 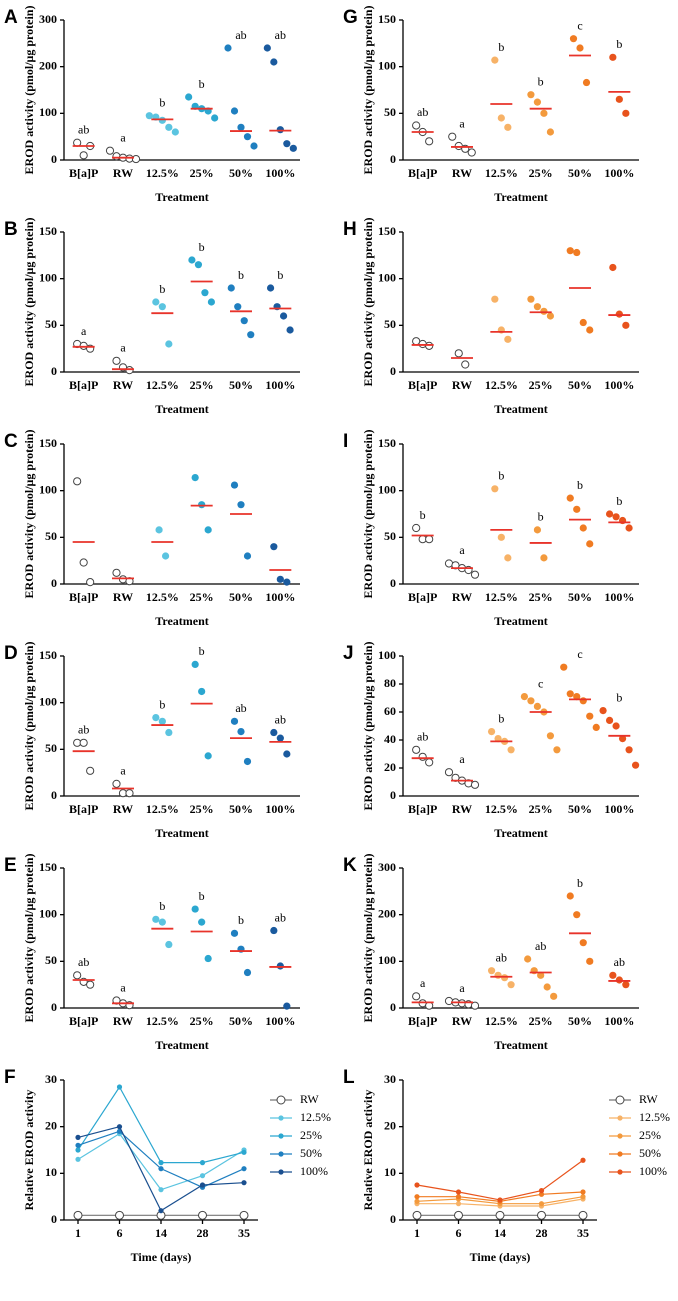 I want to click on legend-label: 25%, so click(x=311, y=1135).